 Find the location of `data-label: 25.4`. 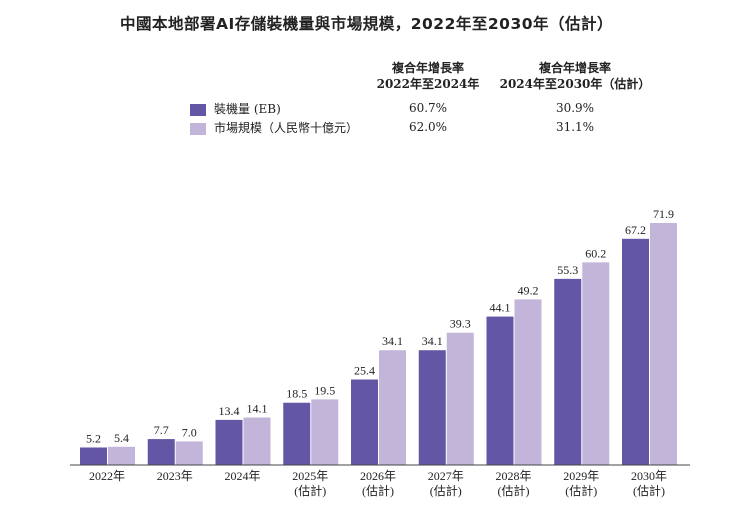

data-label: 25.4 is located at coordinates (364, 371).